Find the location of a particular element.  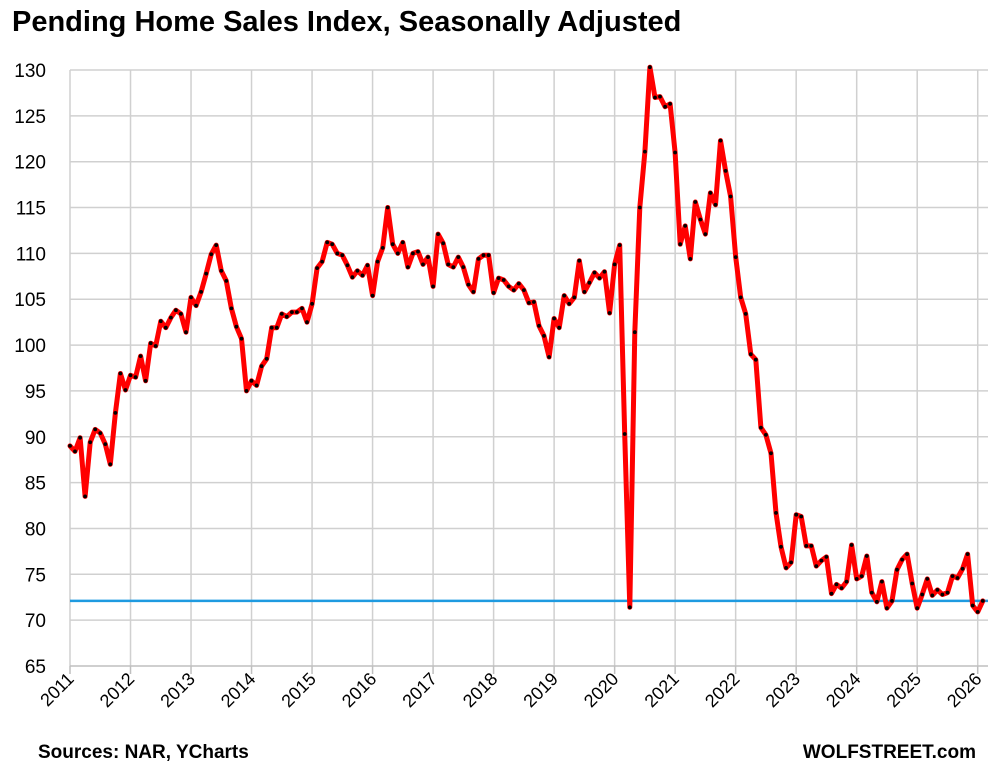

x-tick-label: 2013 is located at coordinates (177, 690).